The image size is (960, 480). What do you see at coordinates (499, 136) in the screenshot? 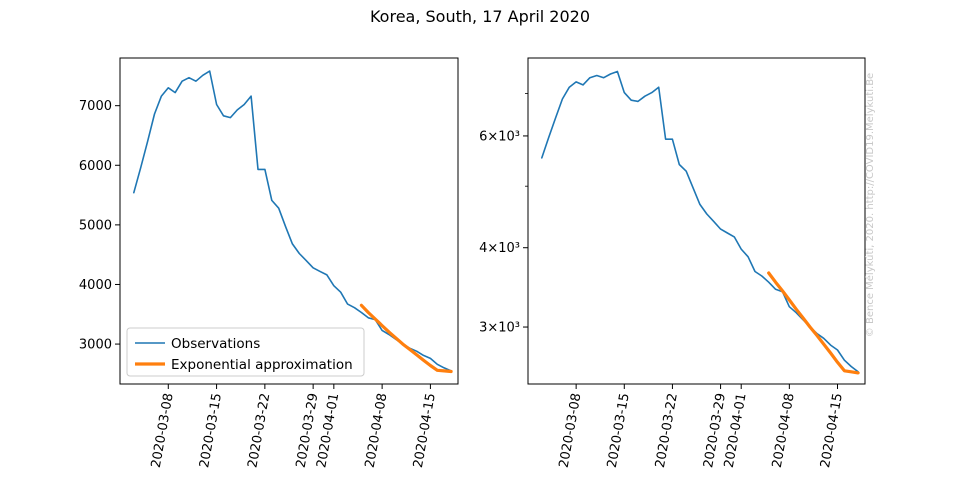
I see `y-tick-label: 6×10³` at bounding box center [499, 136].